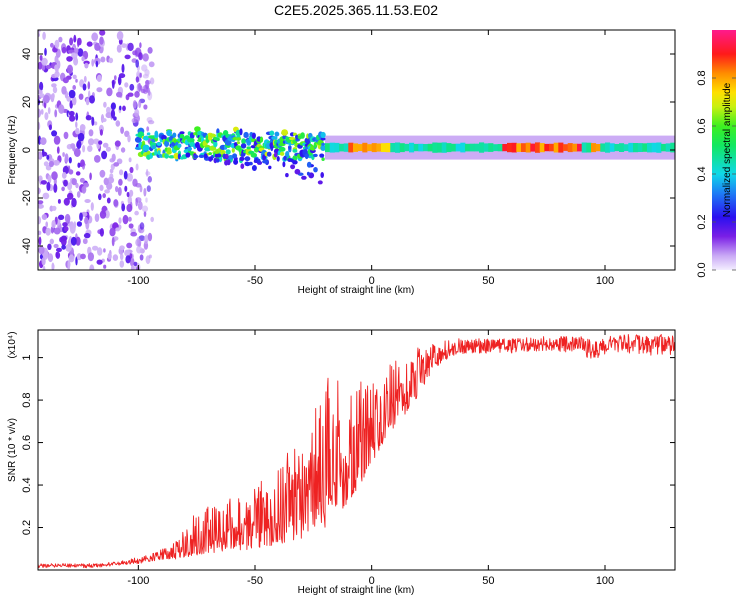  What do you see at coordinates (356, 290) in the screenshot?
I see `spectrogram-x-axis-label: Height of straight line (km)` at bounding box center [356, 290].